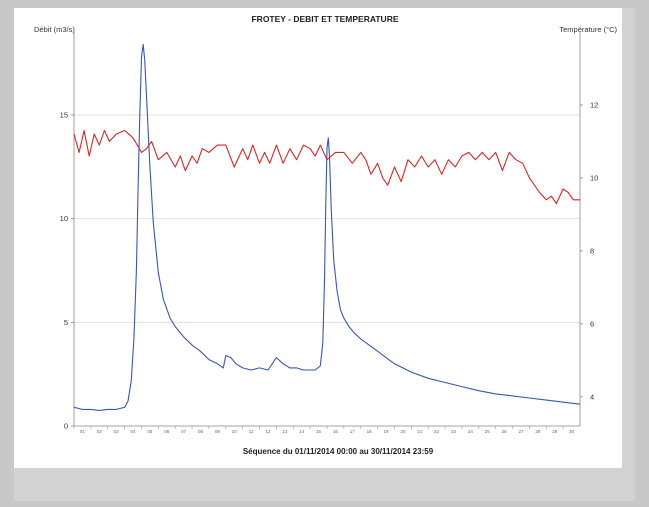  Describe the element at coordinates (201, 431) in the screenshot. I see `x-tick-label: 08` at that location.